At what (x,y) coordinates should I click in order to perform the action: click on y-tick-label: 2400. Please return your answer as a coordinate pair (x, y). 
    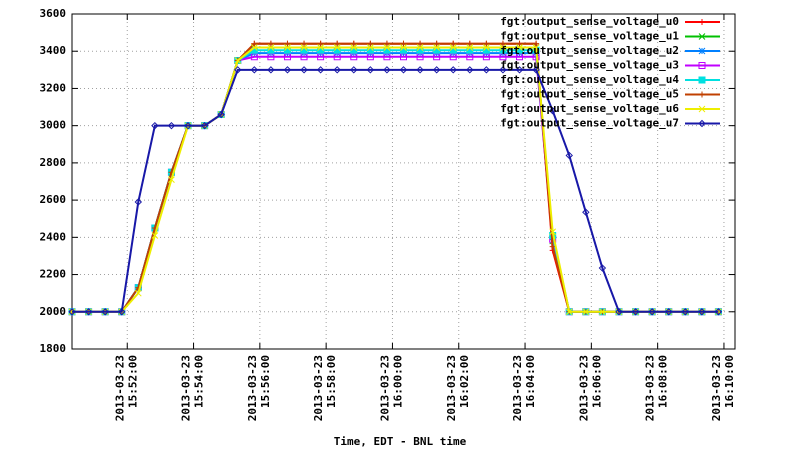
    Looking at the image, I should click on (53, 236).